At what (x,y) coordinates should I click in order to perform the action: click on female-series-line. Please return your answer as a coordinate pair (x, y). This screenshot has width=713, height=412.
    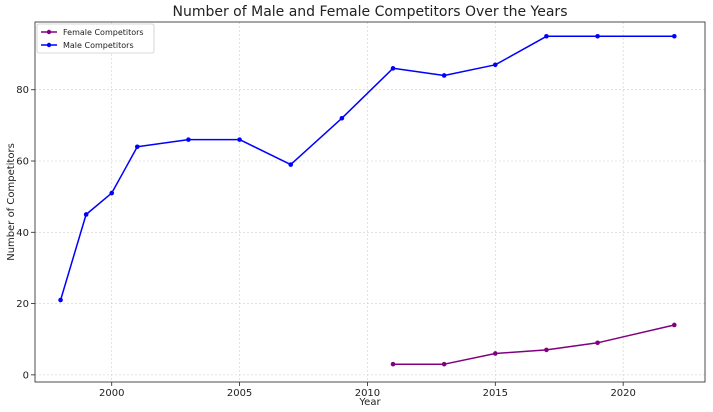
    Looking at the image, I should click on (534, 344).